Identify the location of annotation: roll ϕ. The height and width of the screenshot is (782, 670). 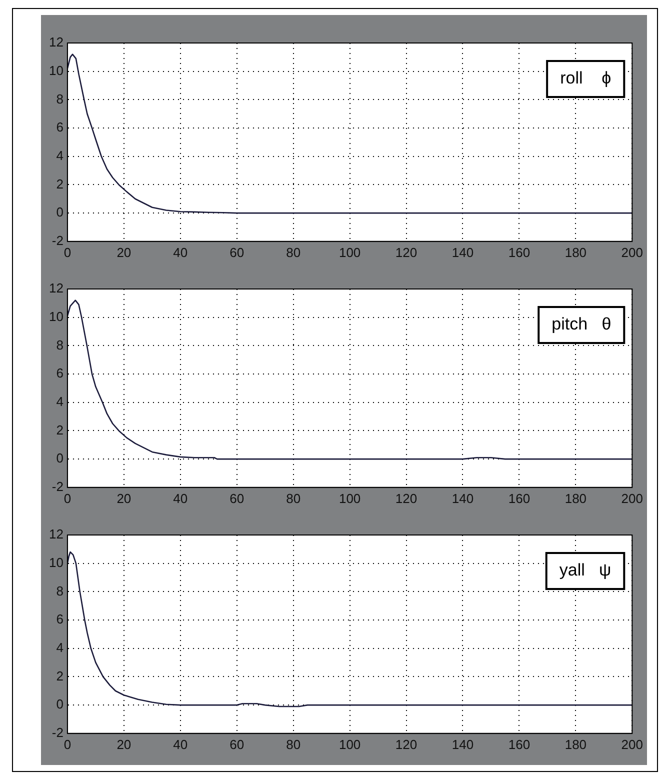
(586, 78).